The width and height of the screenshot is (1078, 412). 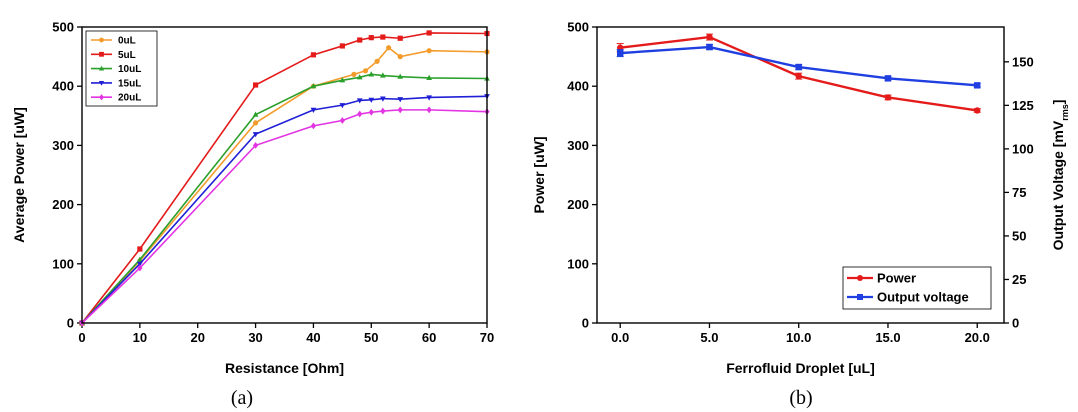 What do you see at coordinates (977, 337) in the screenshot?
I see `x-tick-label: 20.0` at bounding box center [977, 337].